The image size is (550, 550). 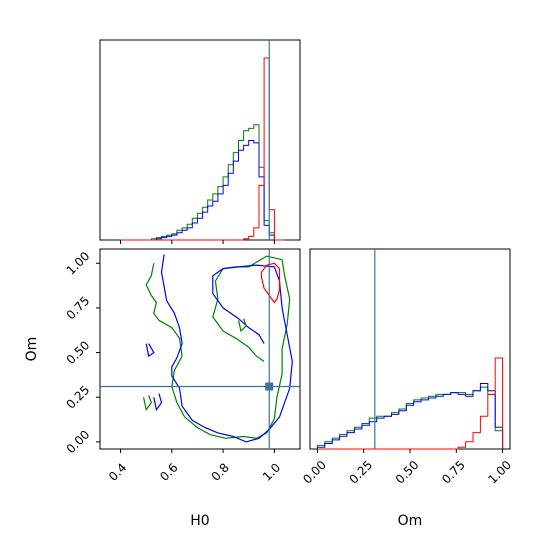 I want to click on y-tick-label: 0.00, so click(x=78, y=441).